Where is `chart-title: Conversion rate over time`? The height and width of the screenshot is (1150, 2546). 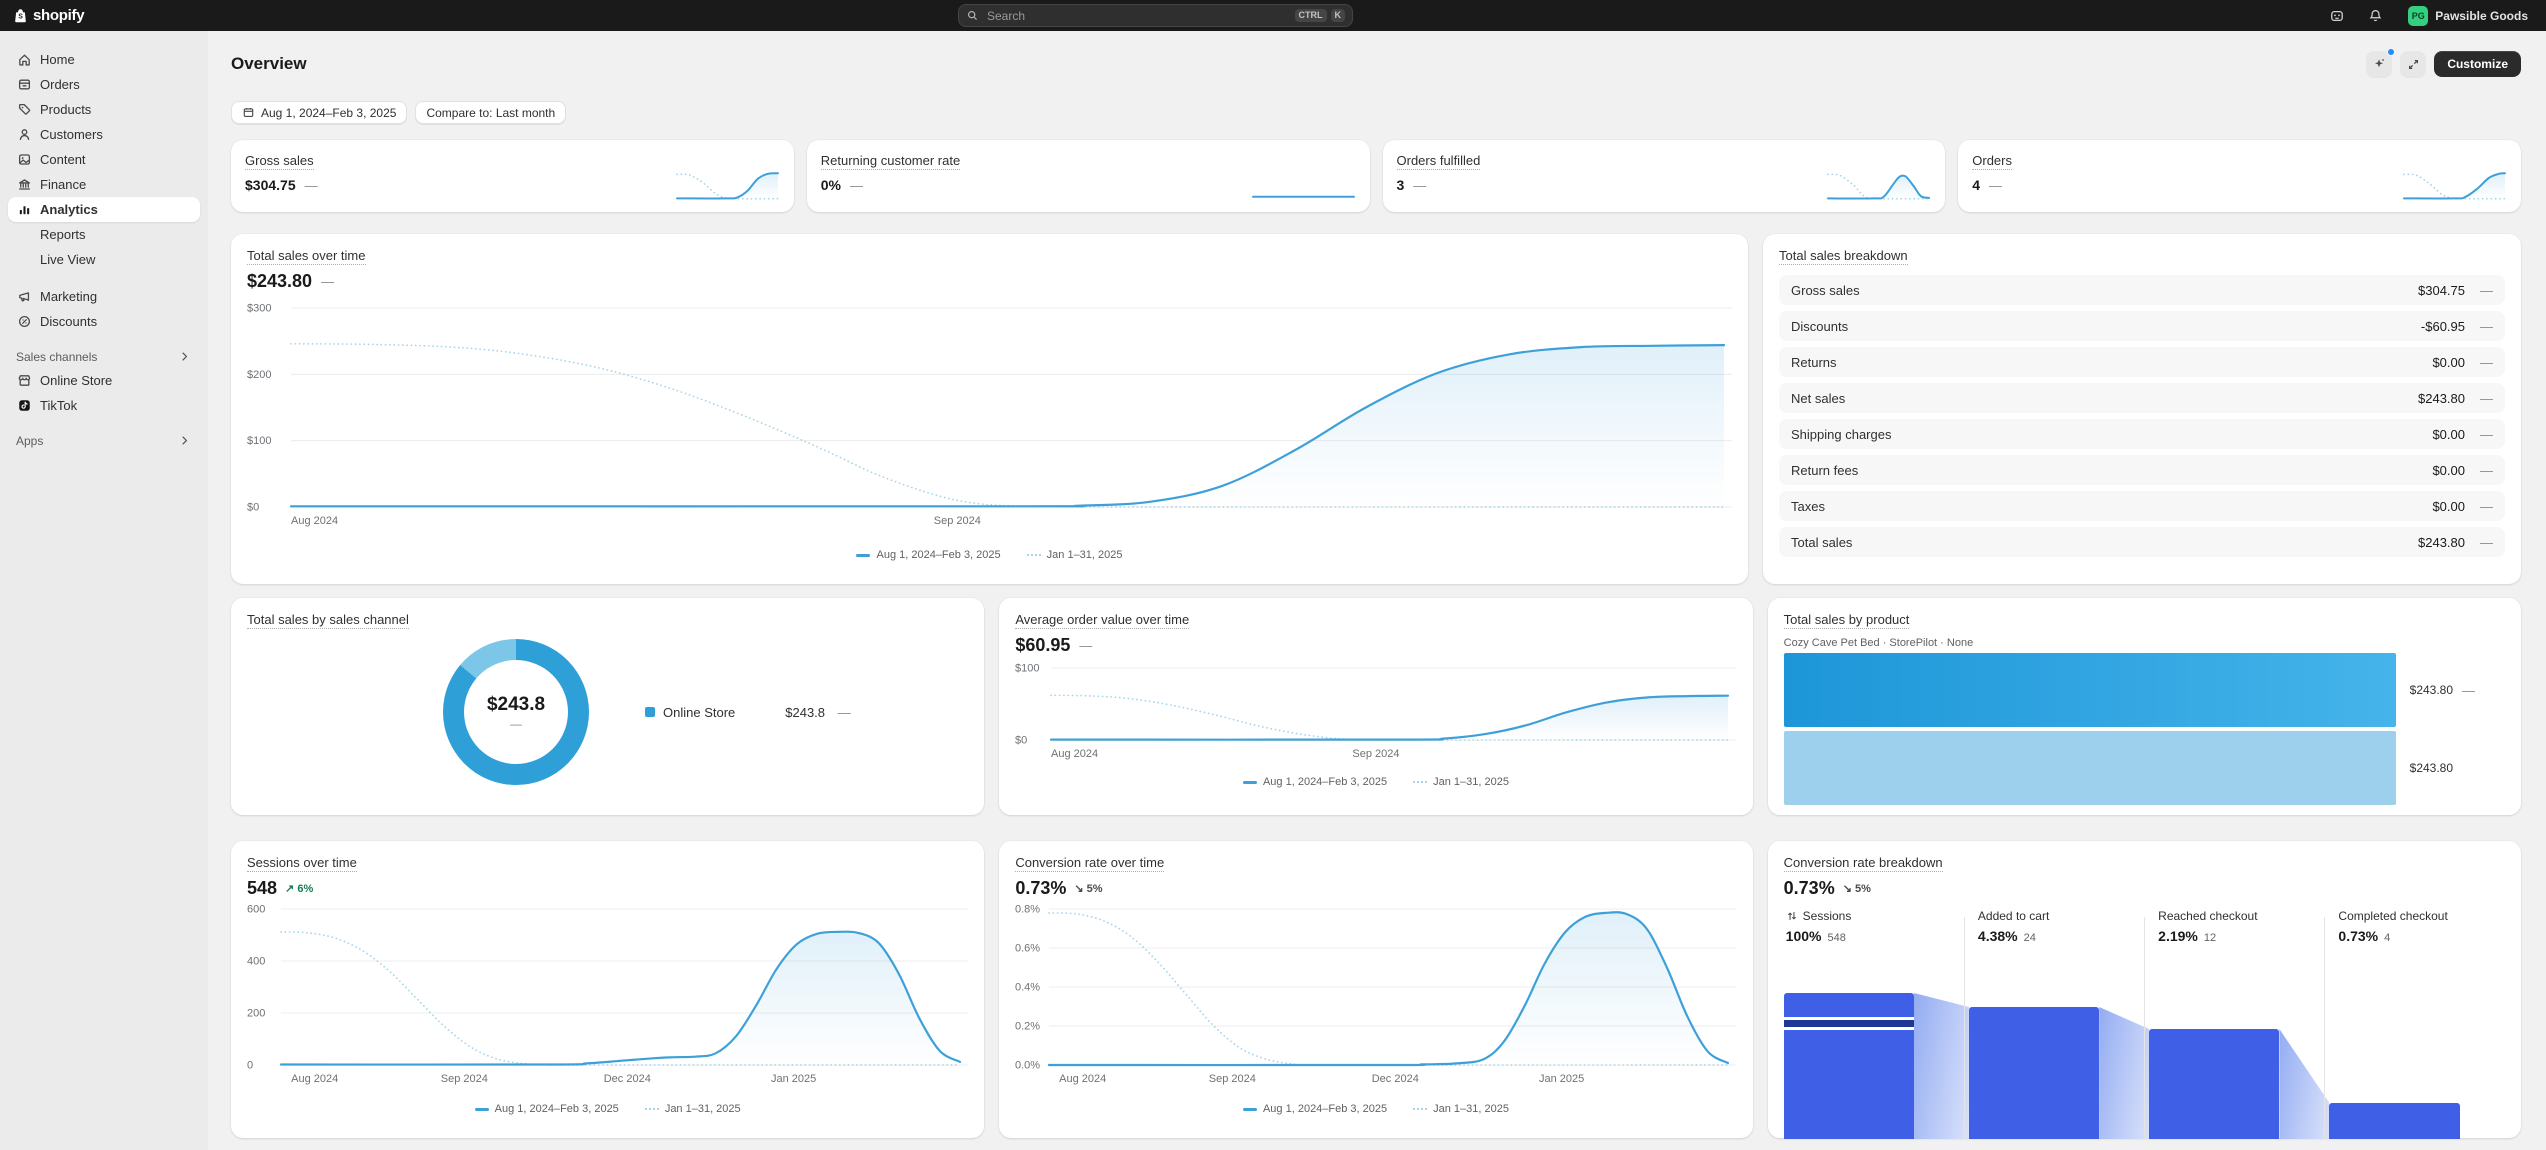
chart-title: Conversion rate over time is located at coordinates (1090, 863).